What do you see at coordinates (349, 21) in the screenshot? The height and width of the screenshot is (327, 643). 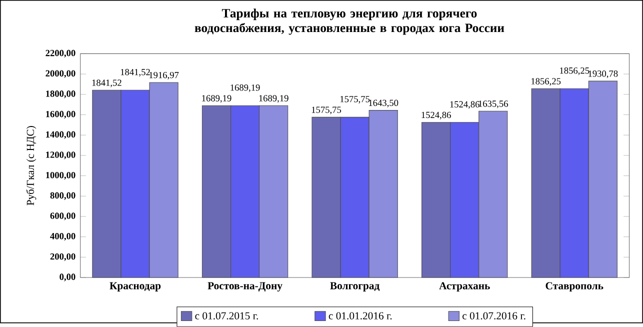 I see `chart-title: Тарифы на тепловую энергию для горячего водоснабжения, установленные в городах юга России` at bounding box center [349, 21].